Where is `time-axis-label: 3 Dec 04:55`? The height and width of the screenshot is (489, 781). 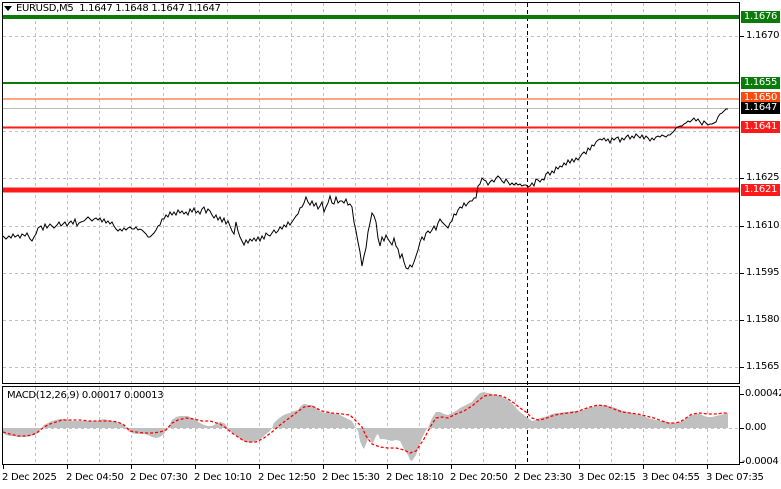 time-axis-label: 3 Dec 04:55 is located at coordinates (671, 477).